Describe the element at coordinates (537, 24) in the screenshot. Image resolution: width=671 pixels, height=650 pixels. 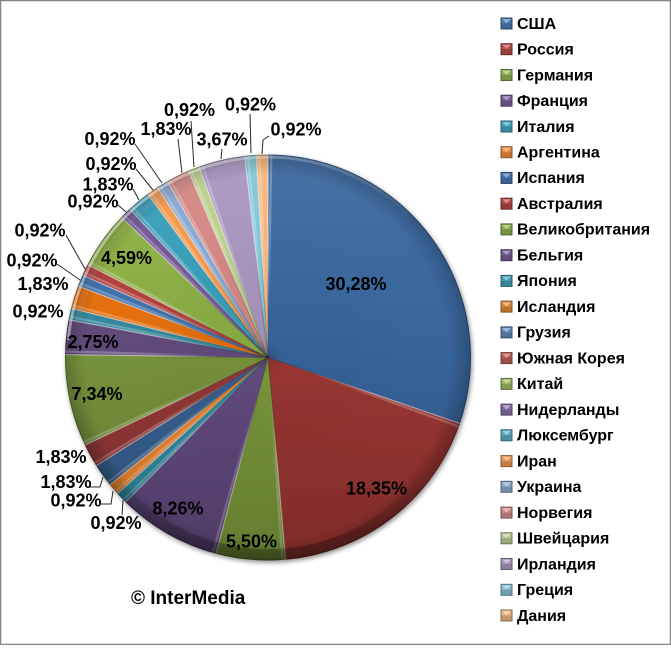
I see `svg-text: США` at that location.